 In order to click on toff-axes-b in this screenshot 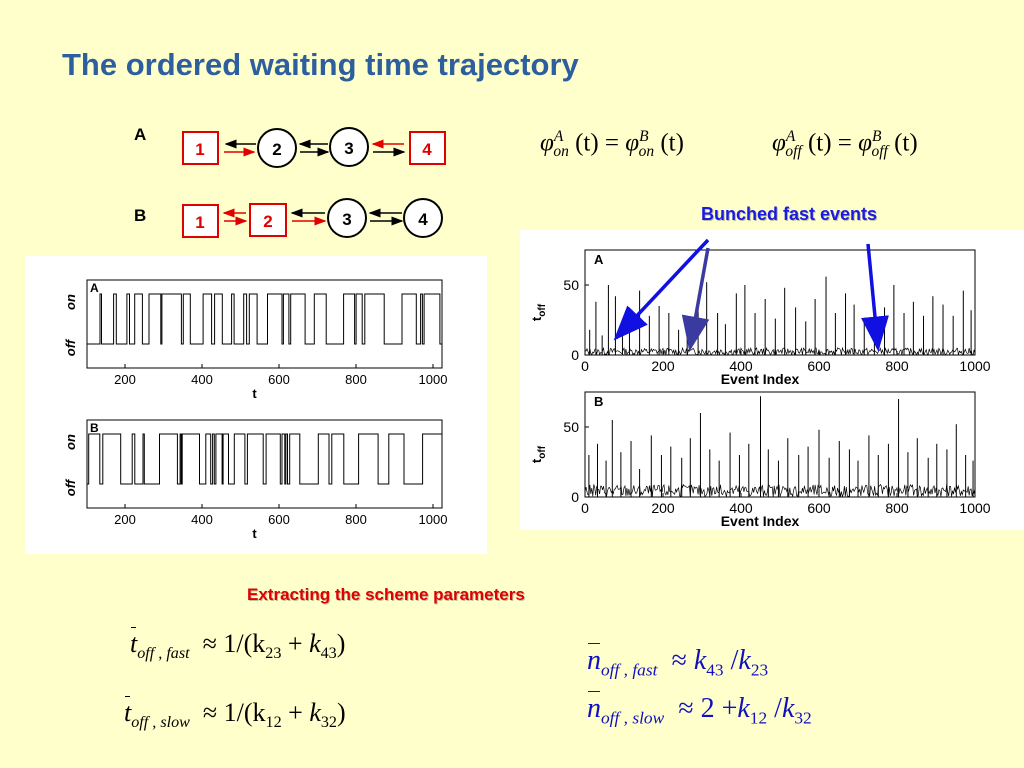, I will do `click(780, 444)`.